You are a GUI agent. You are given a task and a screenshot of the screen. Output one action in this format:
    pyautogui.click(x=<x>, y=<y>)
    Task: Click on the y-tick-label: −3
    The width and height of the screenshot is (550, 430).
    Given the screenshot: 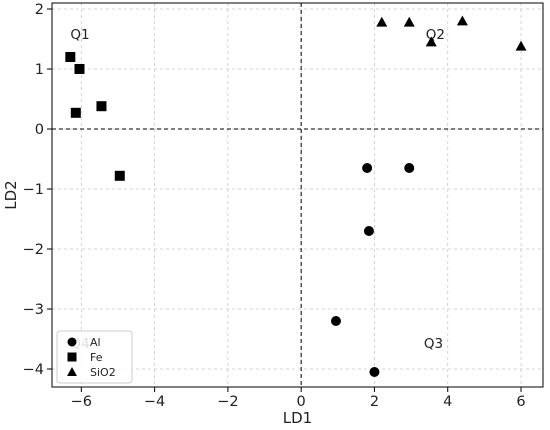 What is the action you would take?
    pyautogui.click(x=33, y=310)
    